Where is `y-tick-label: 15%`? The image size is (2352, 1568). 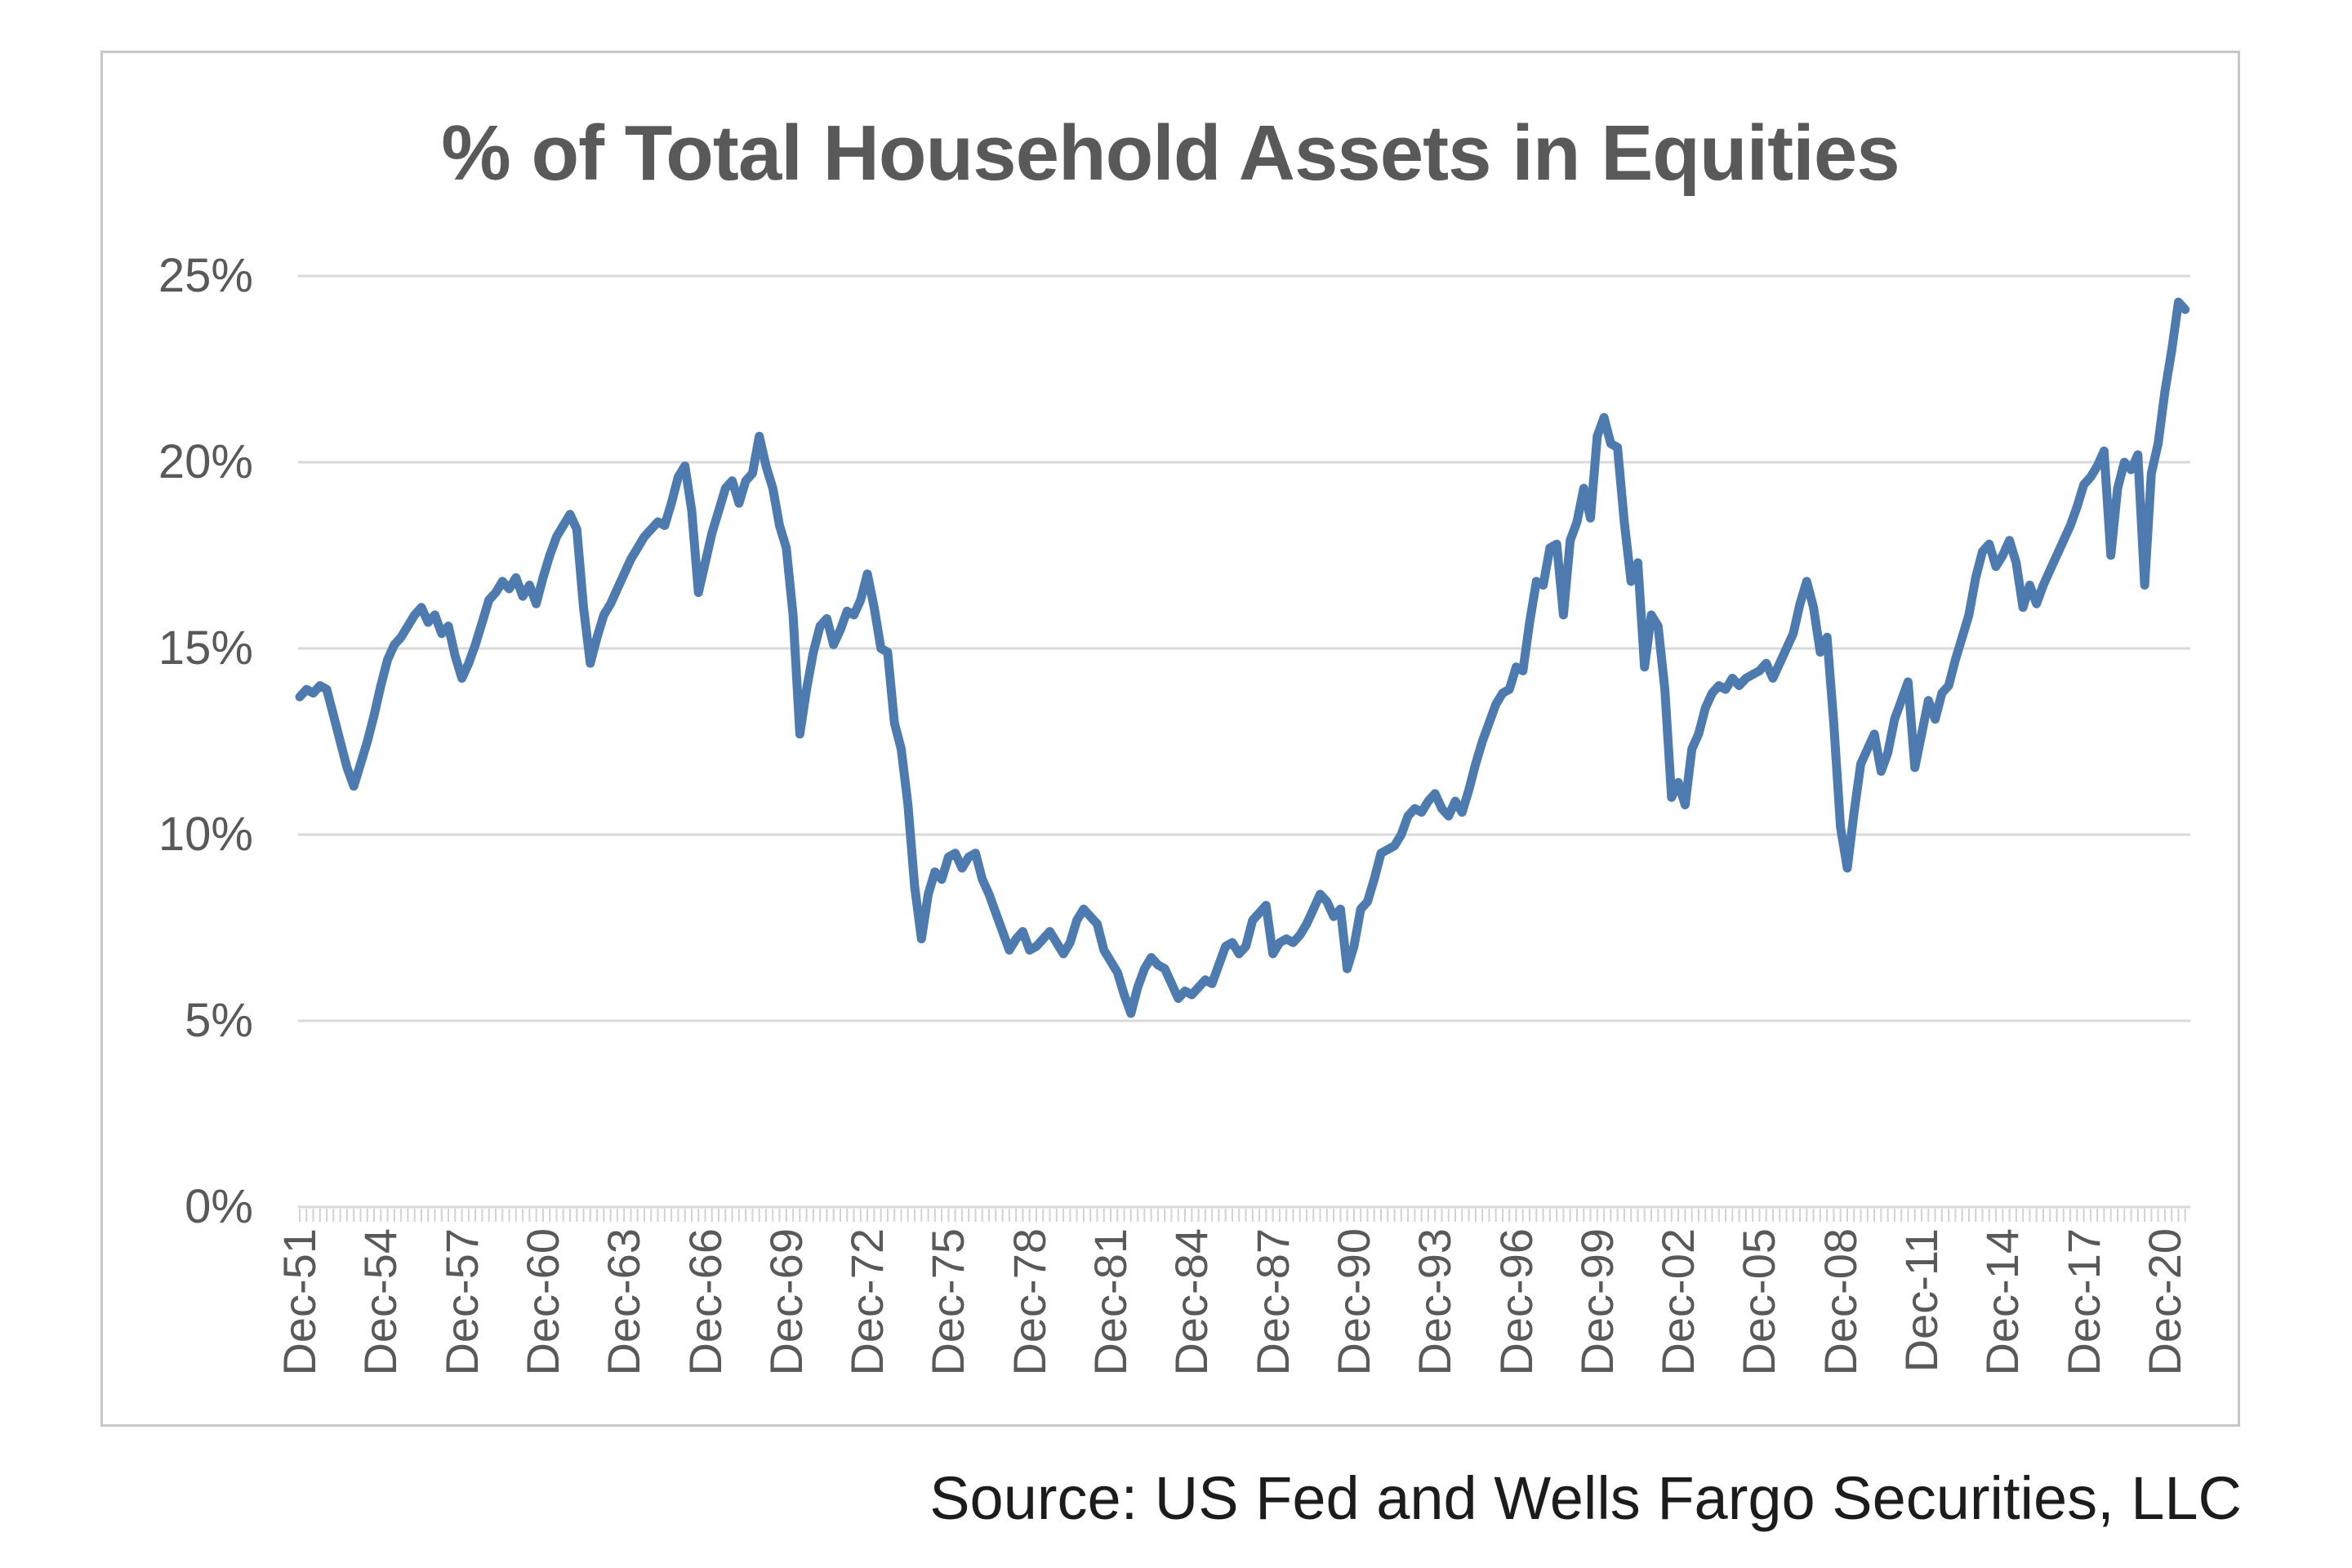 y-tick-label: 15% is located at coordinates (205, 648).